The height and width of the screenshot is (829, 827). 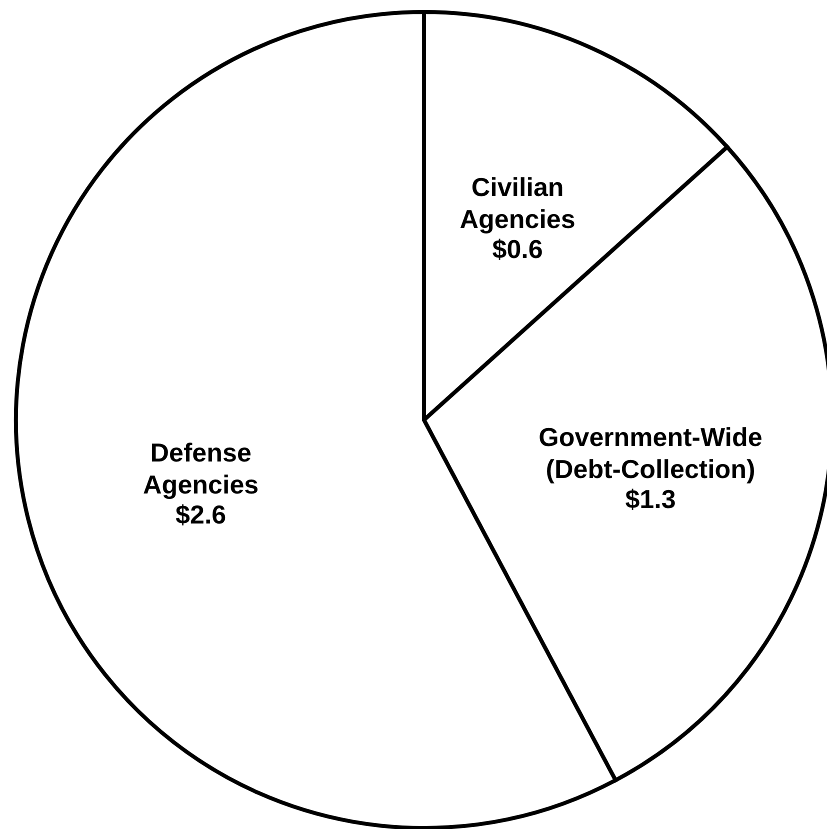 What do you see at coordinates (650, 499) in the screenshot?
I see `data-label: $1.3` at bounding box center [650, 499].